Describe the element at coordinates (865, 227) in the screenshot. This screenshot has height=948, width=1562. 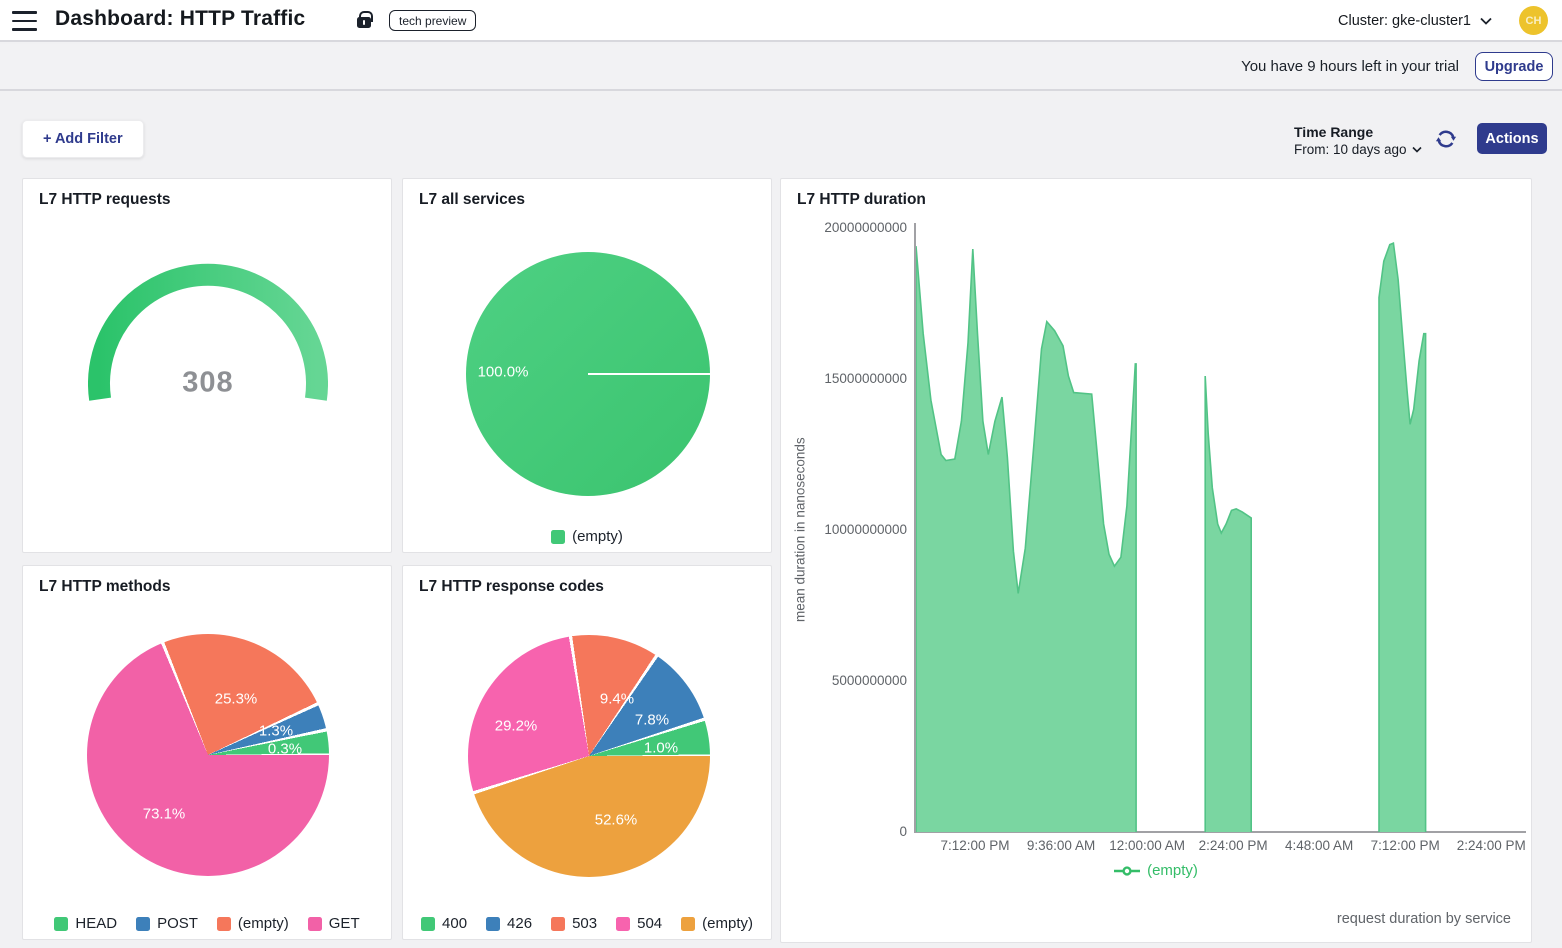
I see `y-axis-tick-label: 20000000000` at that location.